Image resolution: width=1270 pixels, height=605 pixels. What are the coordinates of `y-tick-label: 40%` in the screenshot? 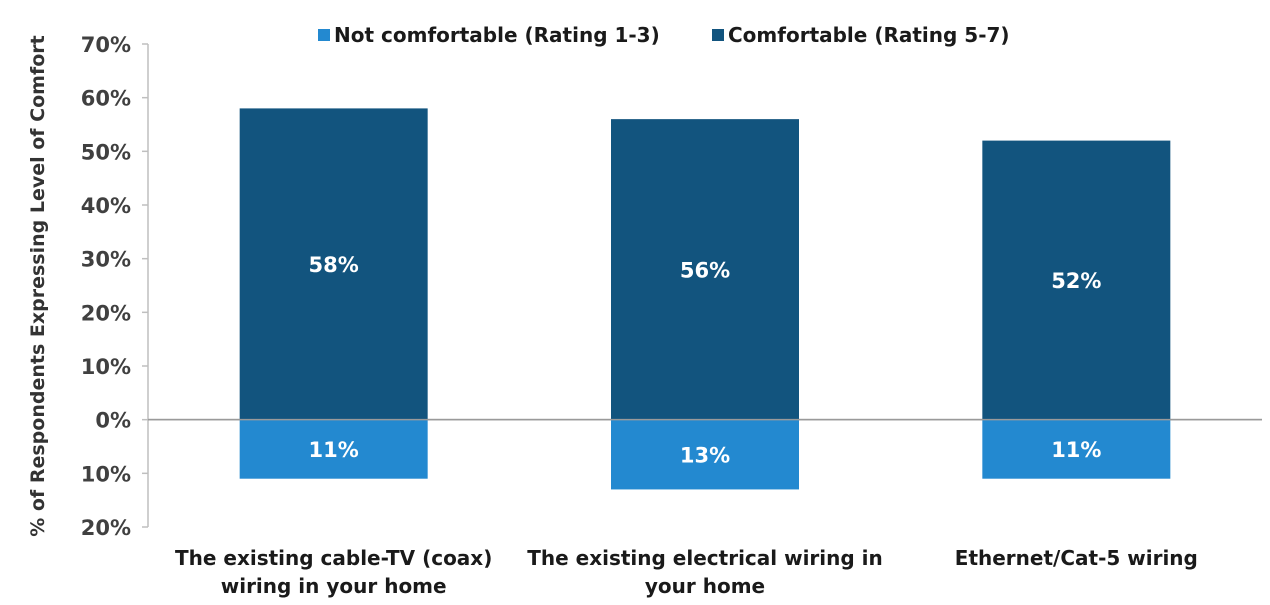 It's located at (106, 206).